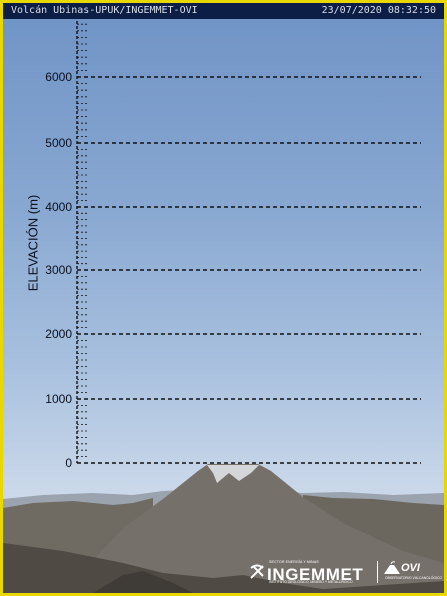 Image resolution: width=447 pixels, height=596 pixels. Describe the element at coordinates (392, 567) in the screenshot. I see `volcano-icon` at that location.